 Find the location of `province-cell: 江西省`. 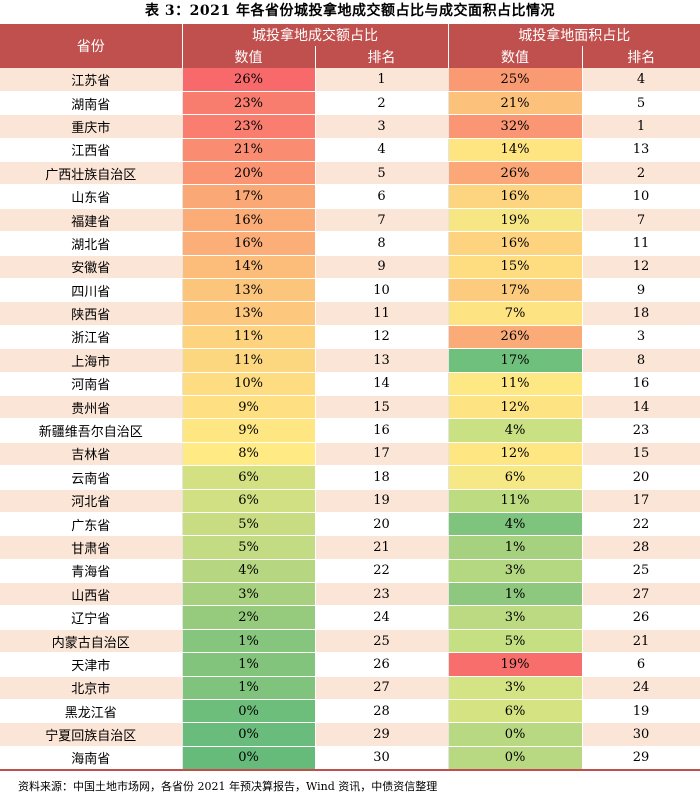

province-cell: 江西省 is located at coordinates (91, 150).